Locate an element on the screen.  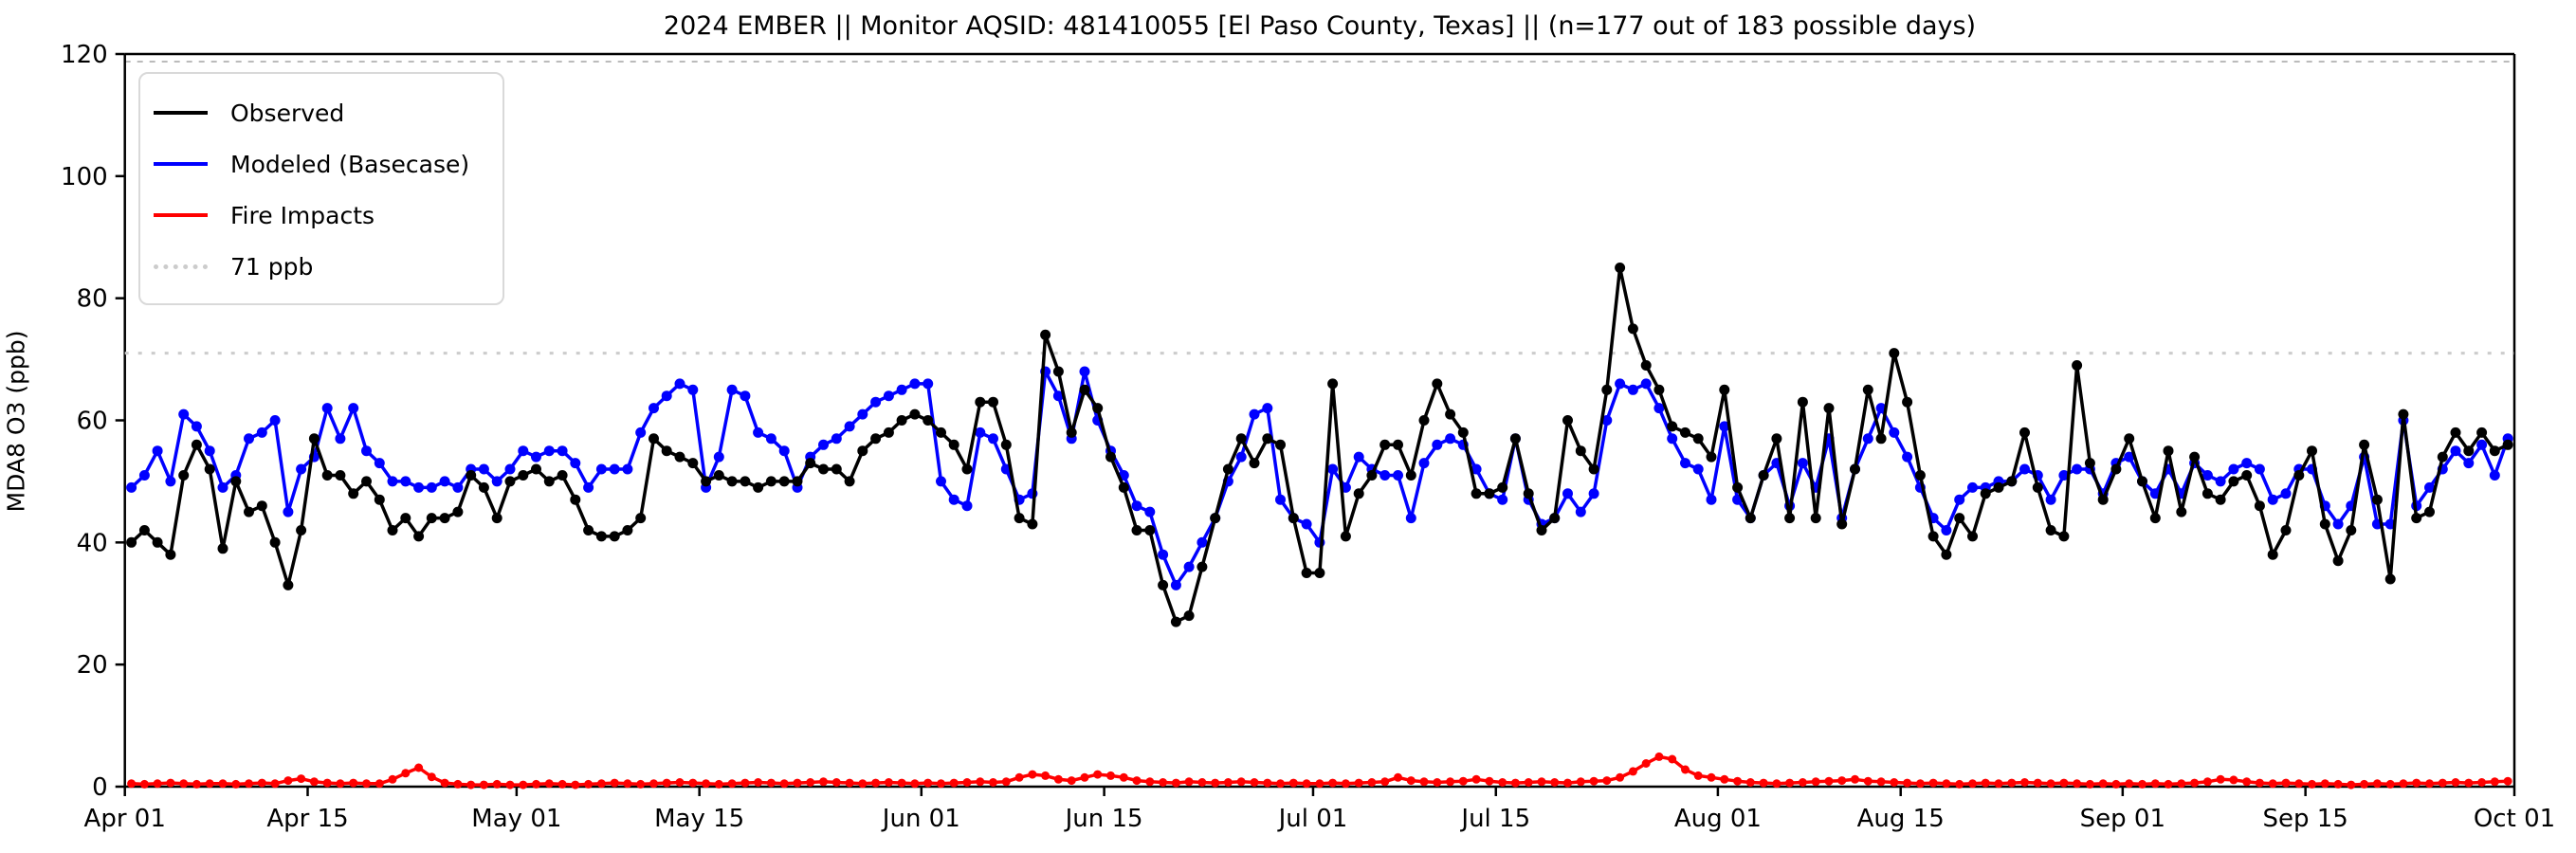
x-tick-label: Jul 01 is located at coordinates (1312, 819).